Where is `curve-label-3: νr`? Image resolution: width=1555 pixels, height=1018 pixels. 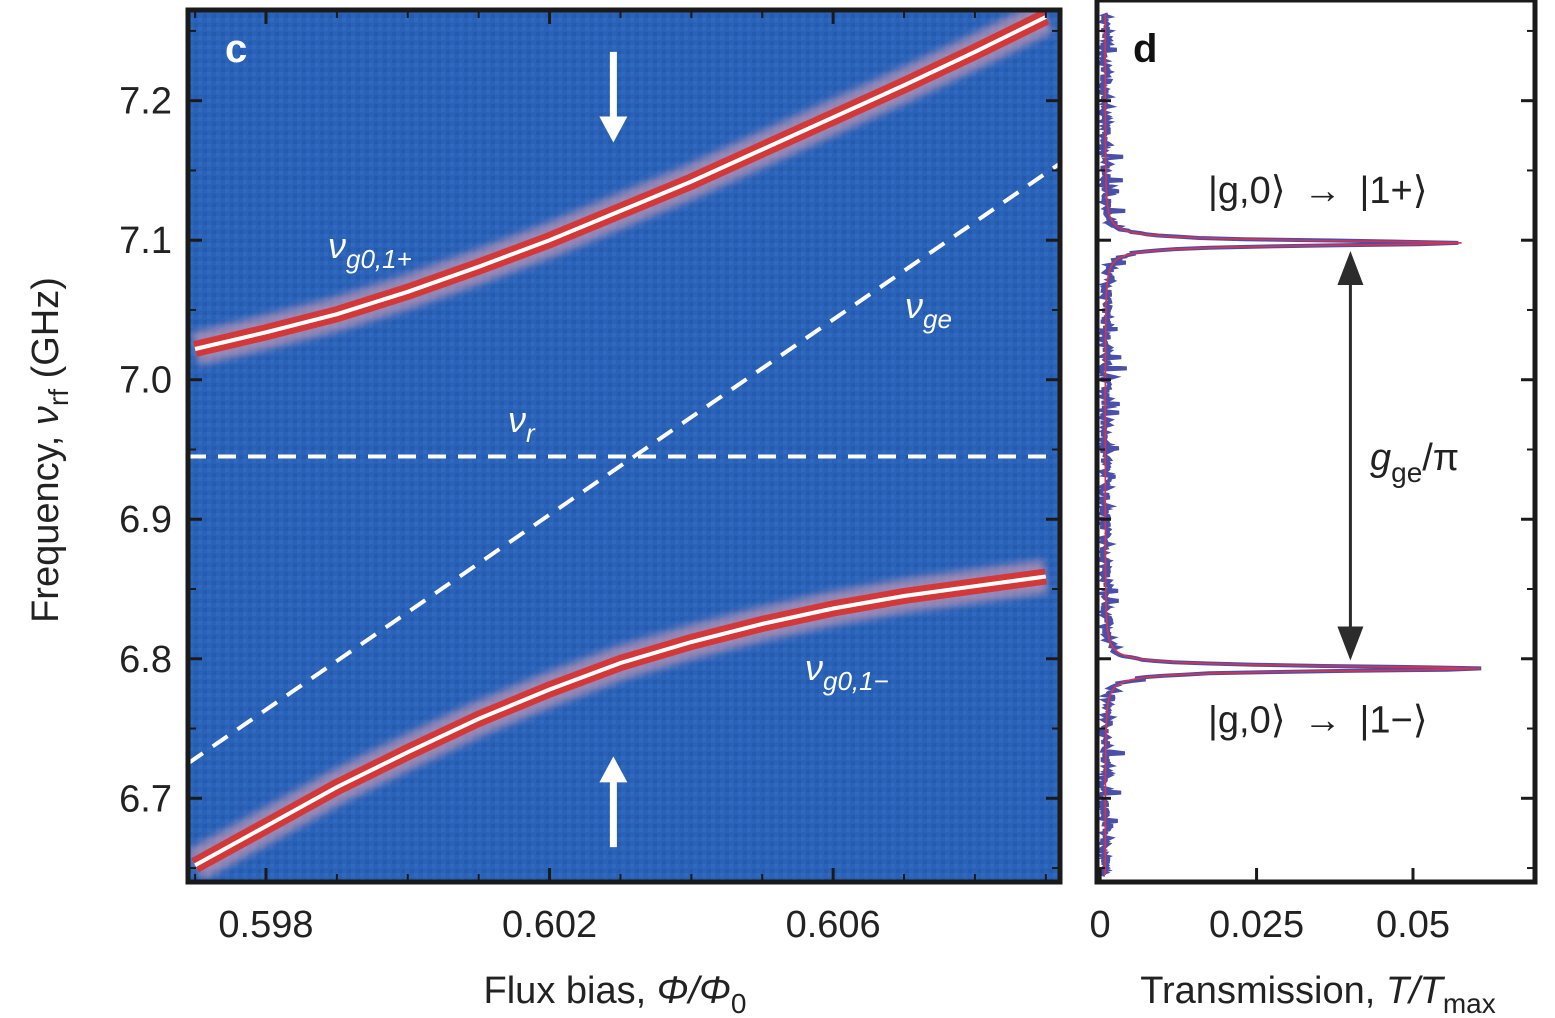
curve-label-3: νr is located at coordinates (522, 423).